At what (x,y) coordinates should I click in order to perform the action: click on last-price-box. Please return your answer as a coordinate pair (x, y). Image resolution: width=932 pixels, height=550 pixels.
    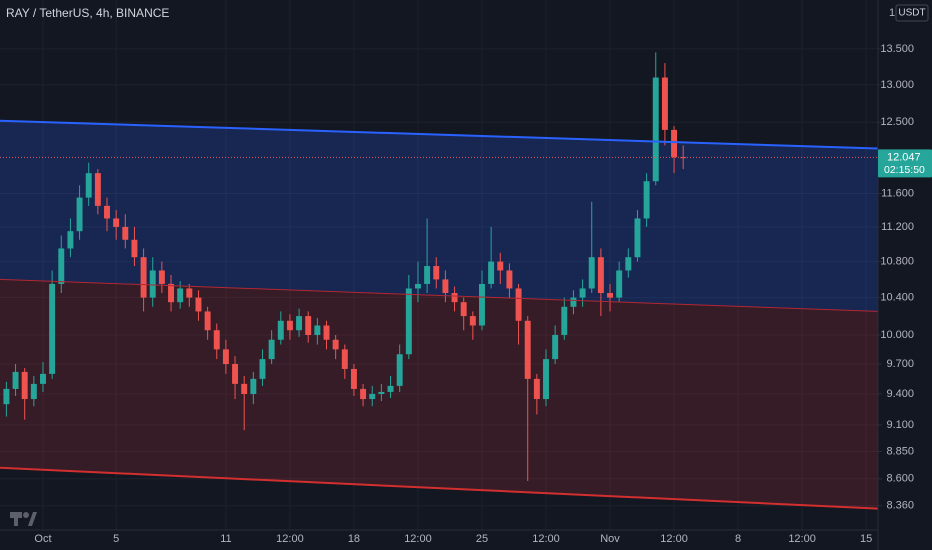
    Looking at the image, I should click on (905, 163).